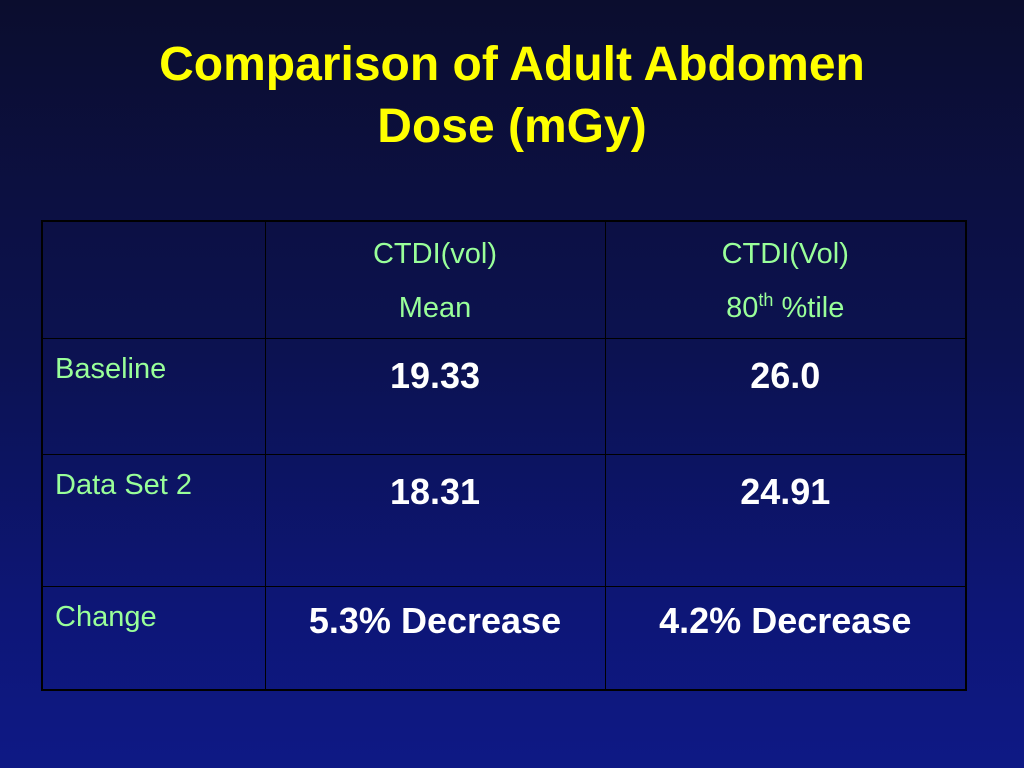 Image resolution: width=1024 pixels, height=768 pixels. Describe the element at coordinates (766, 300) in the screenshot. I see `header-ctdi-80th-superscript: th` at that location.